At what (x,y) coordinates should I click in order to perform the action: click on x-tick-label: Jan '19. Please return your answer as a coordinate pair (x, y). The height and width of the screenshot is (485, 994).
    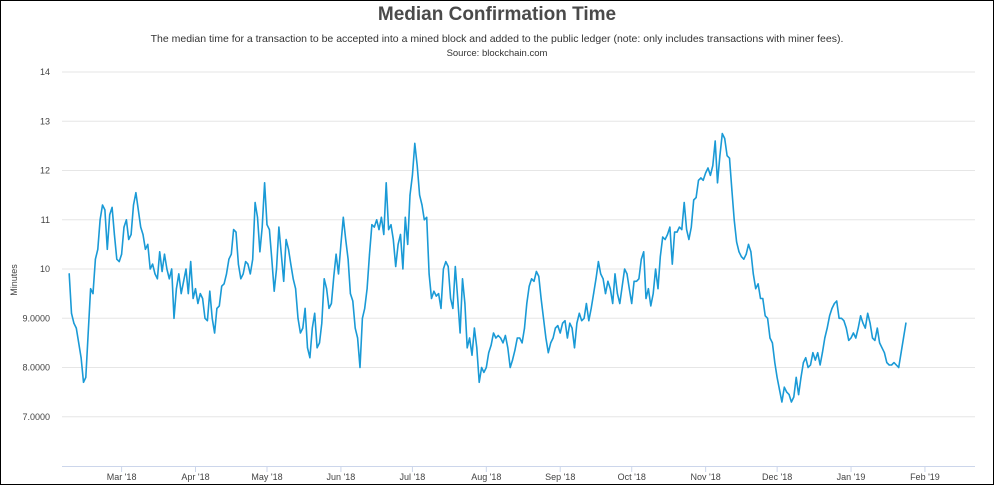
    Looking at the image, I should click on (851, 477).